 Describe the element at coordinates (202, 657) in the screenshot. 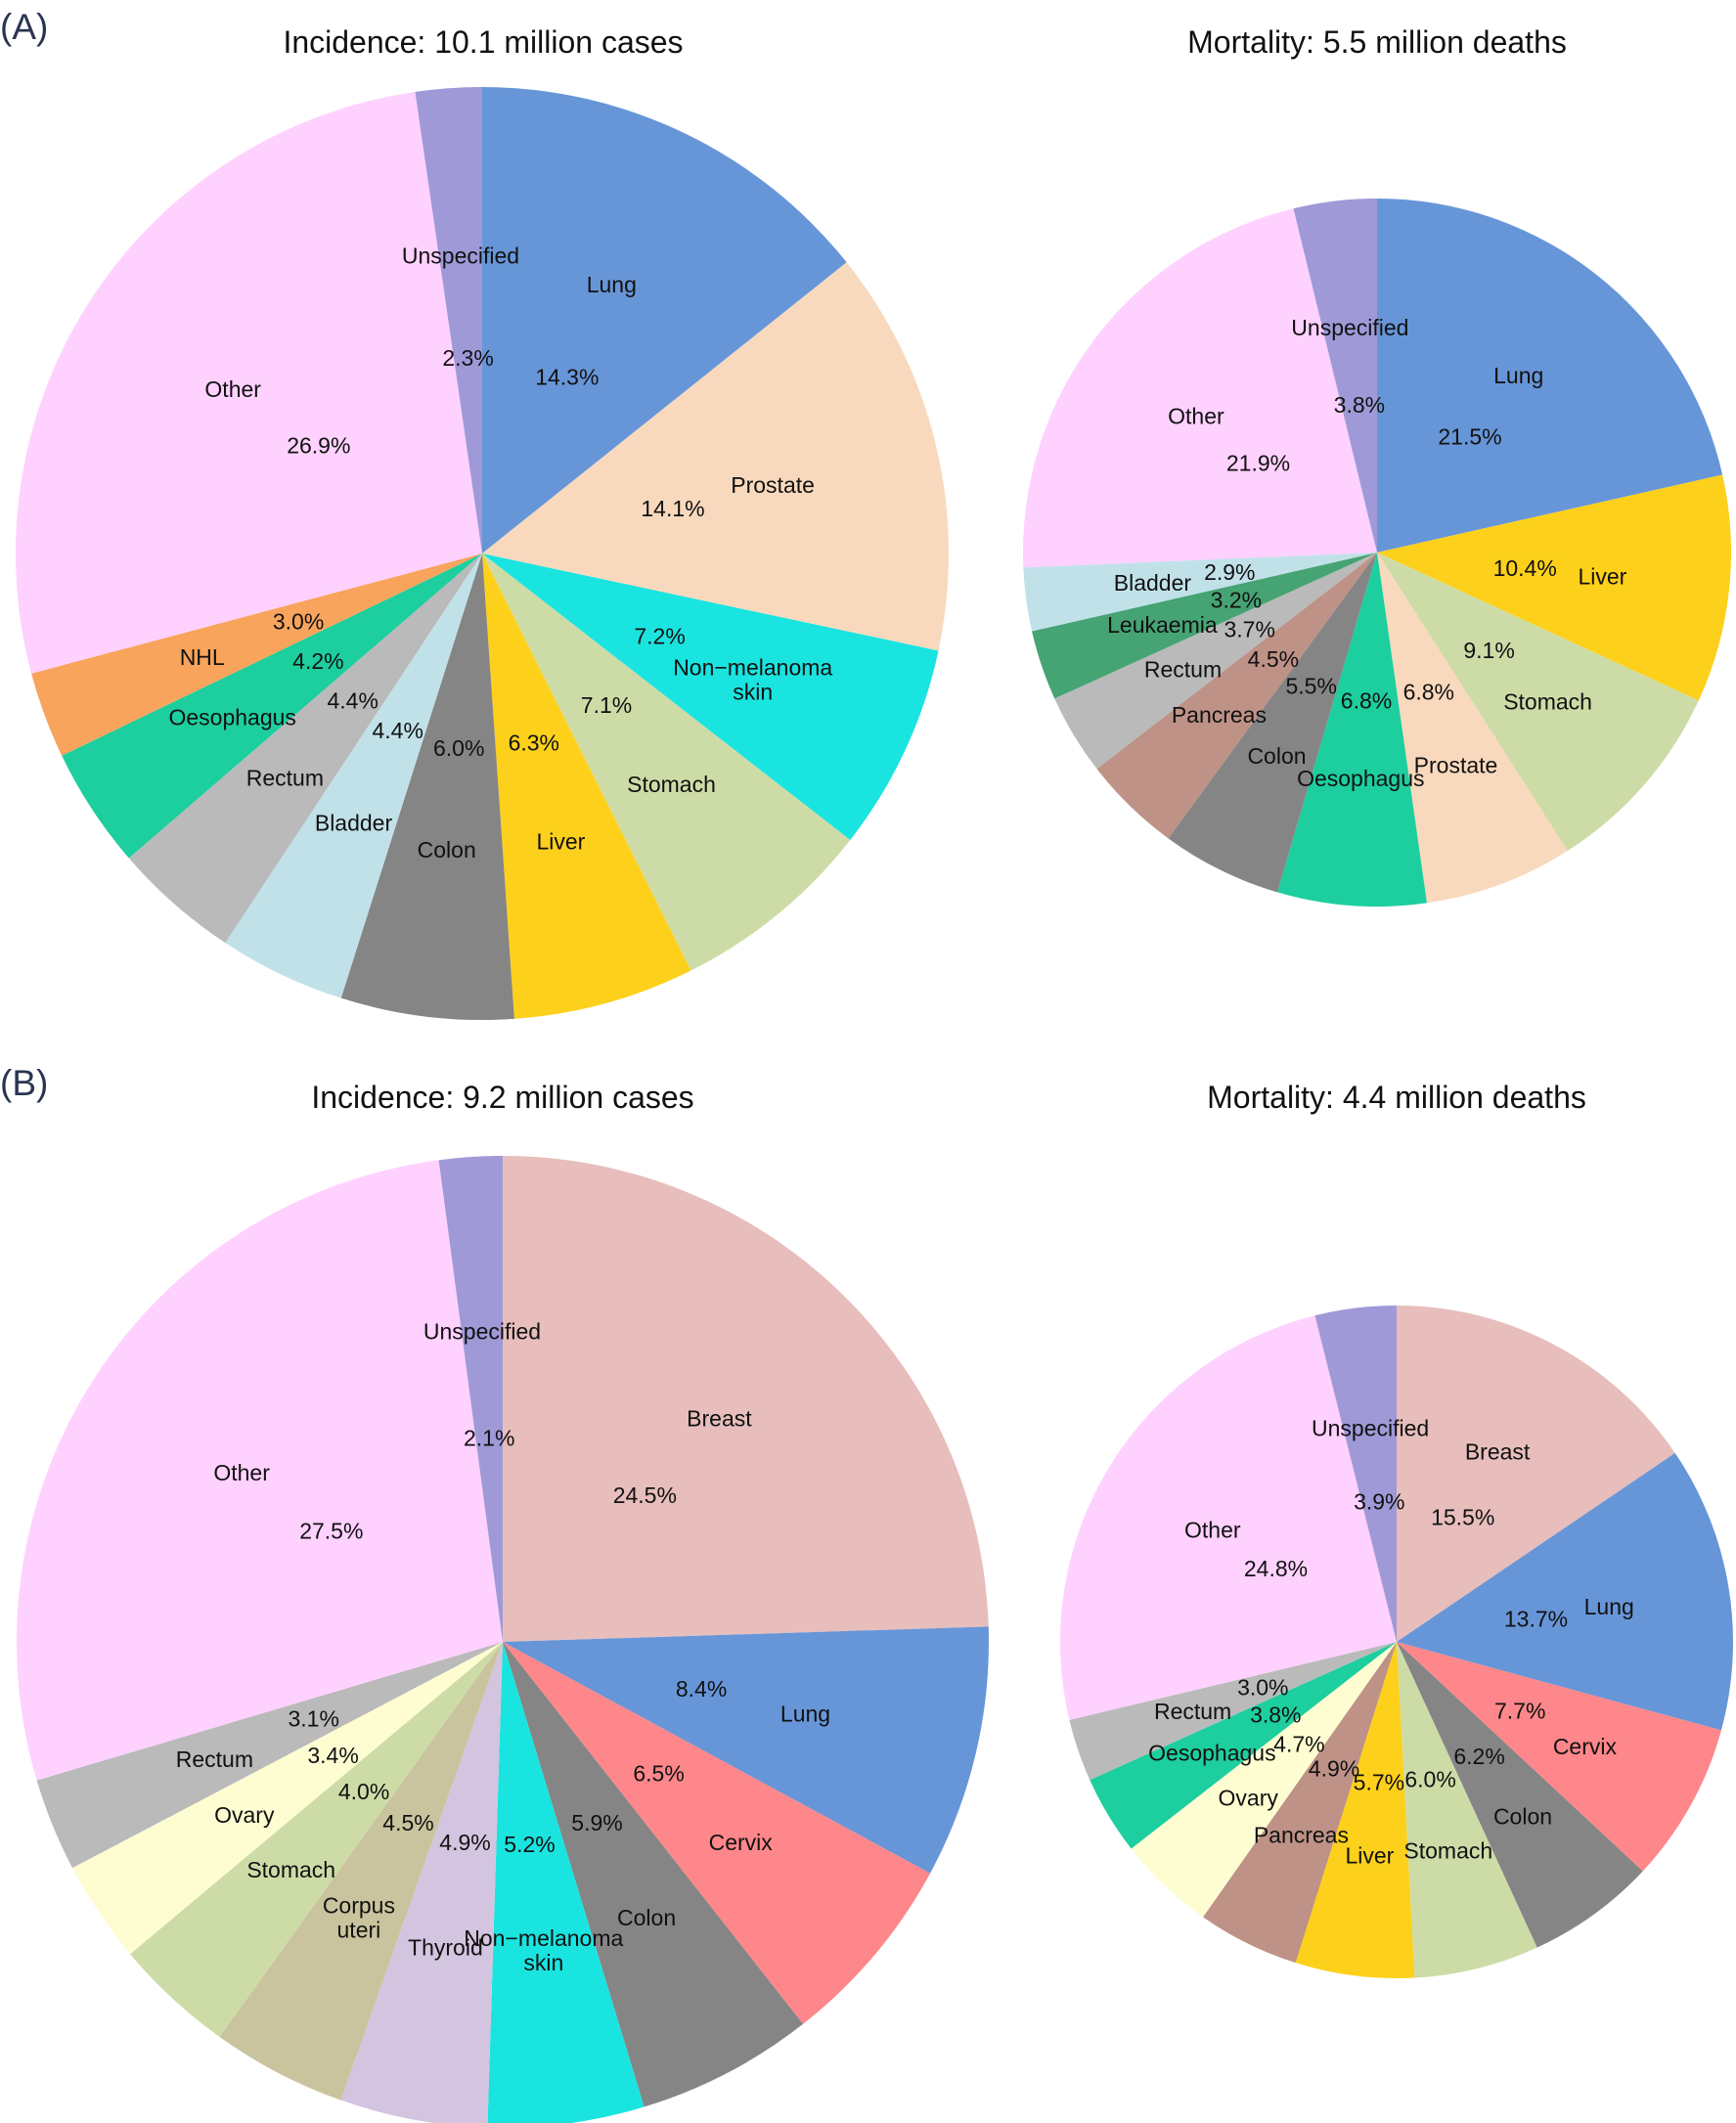

I see `slice-label: NHL` at that location.